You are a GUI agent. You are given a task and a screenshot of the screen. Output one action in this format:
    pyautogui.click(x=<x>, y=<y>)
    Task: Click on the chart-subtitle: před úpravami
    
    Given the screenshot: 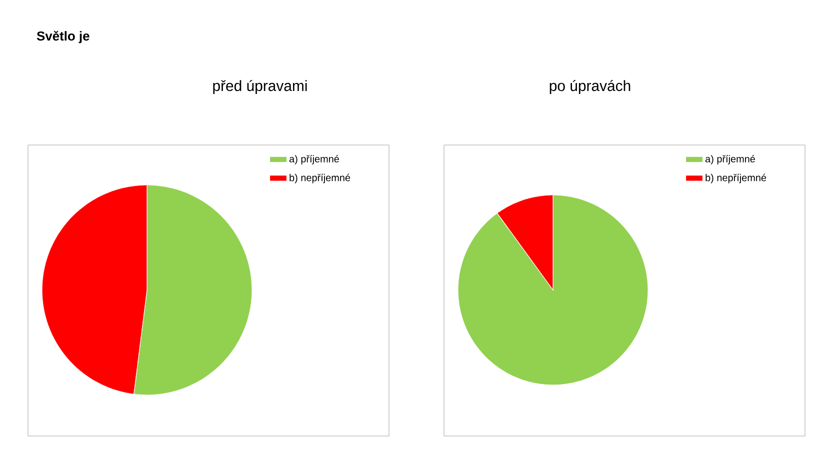 What is the action you would take?
    pyautogui.click(x=260, y=87)
    